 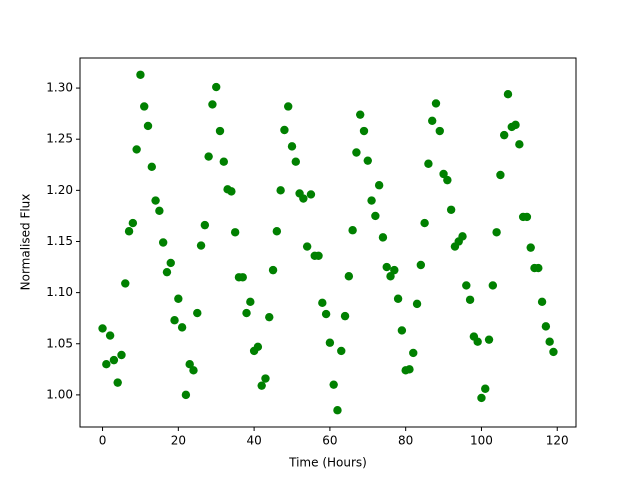 I want to click on y-tick-label: 1.00, so click(x=59, y=394).